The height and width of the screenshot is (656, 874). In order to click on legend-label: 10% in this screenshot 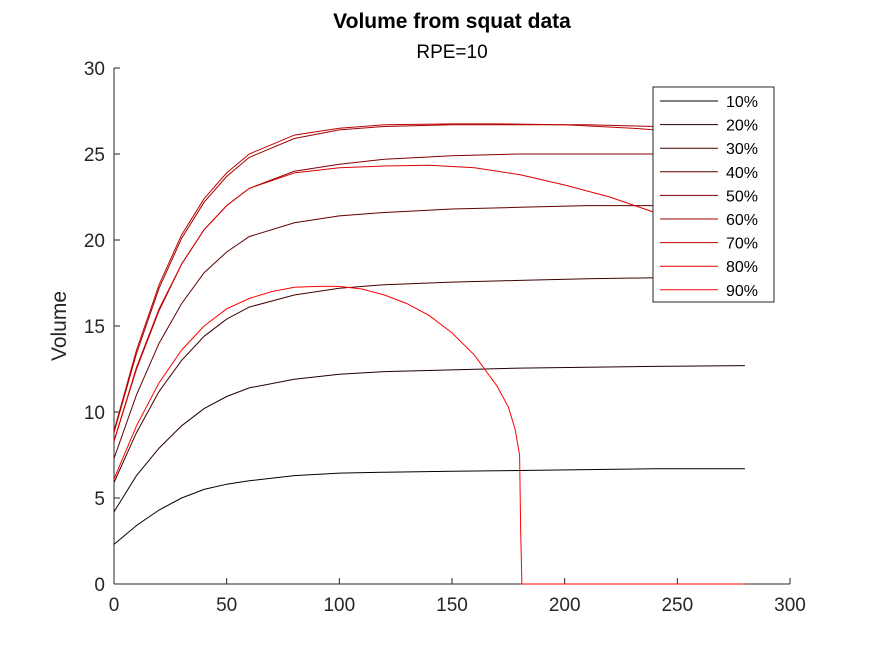, I will do `click(742, 102)`.